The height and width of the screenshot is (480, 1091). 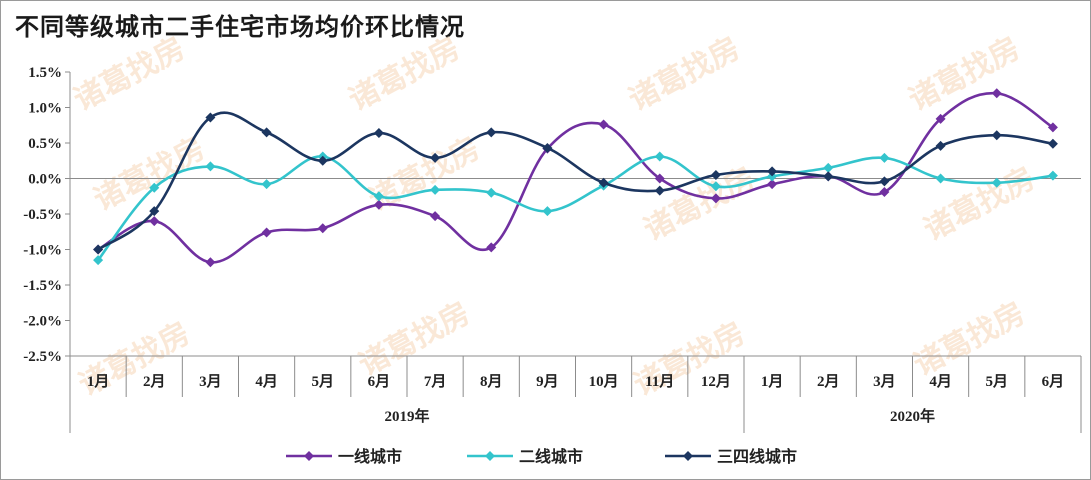 I want to click on x-group-label: 2019年, so click(x=406, y=416).